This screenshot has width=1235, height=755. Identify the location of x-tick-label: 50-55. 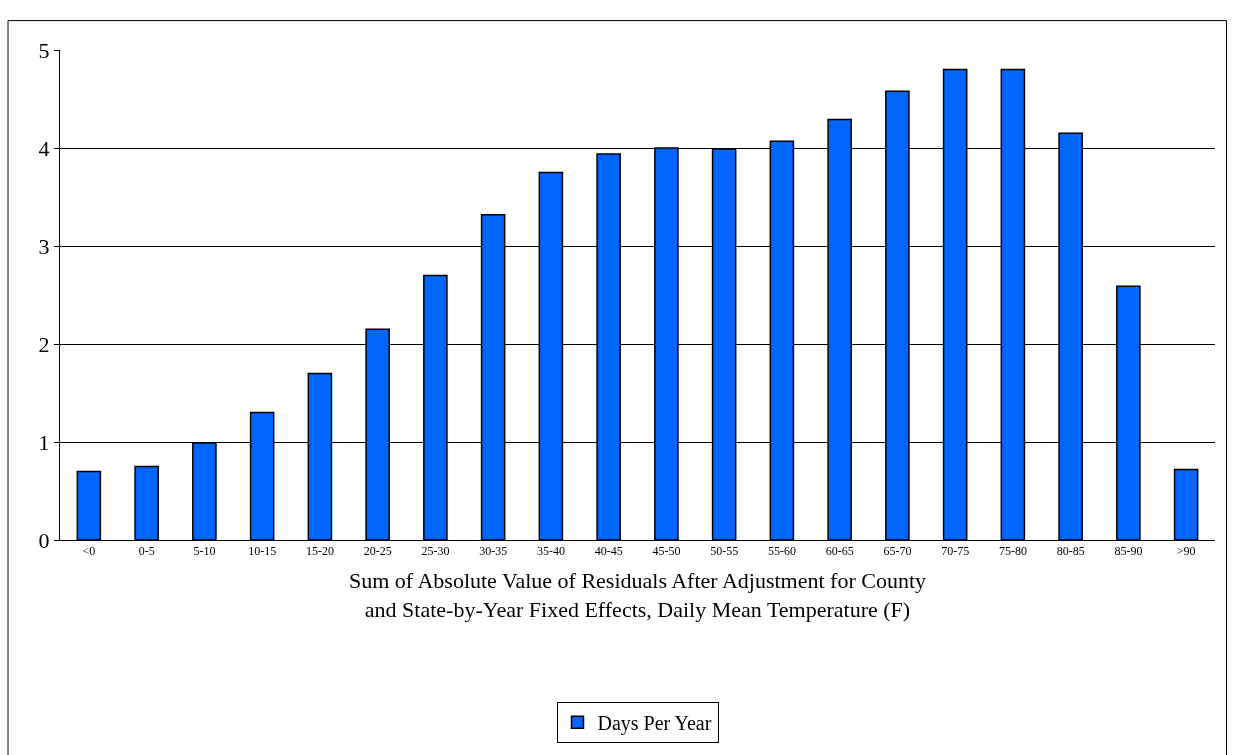
(724, 551).